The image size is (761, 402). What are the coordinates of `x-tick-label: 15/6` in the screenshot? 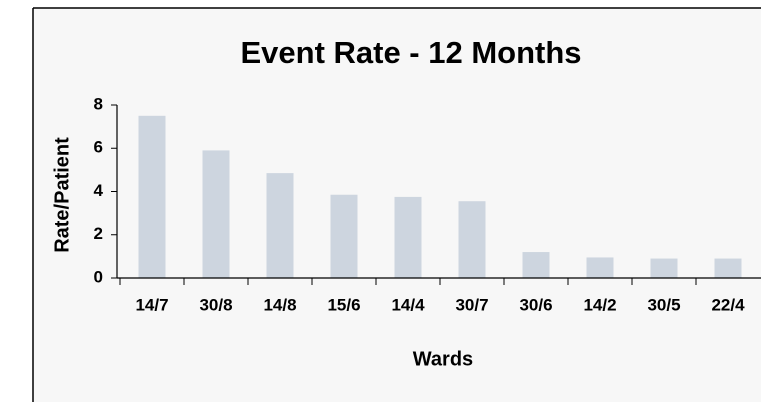 It's located at (343, 304).